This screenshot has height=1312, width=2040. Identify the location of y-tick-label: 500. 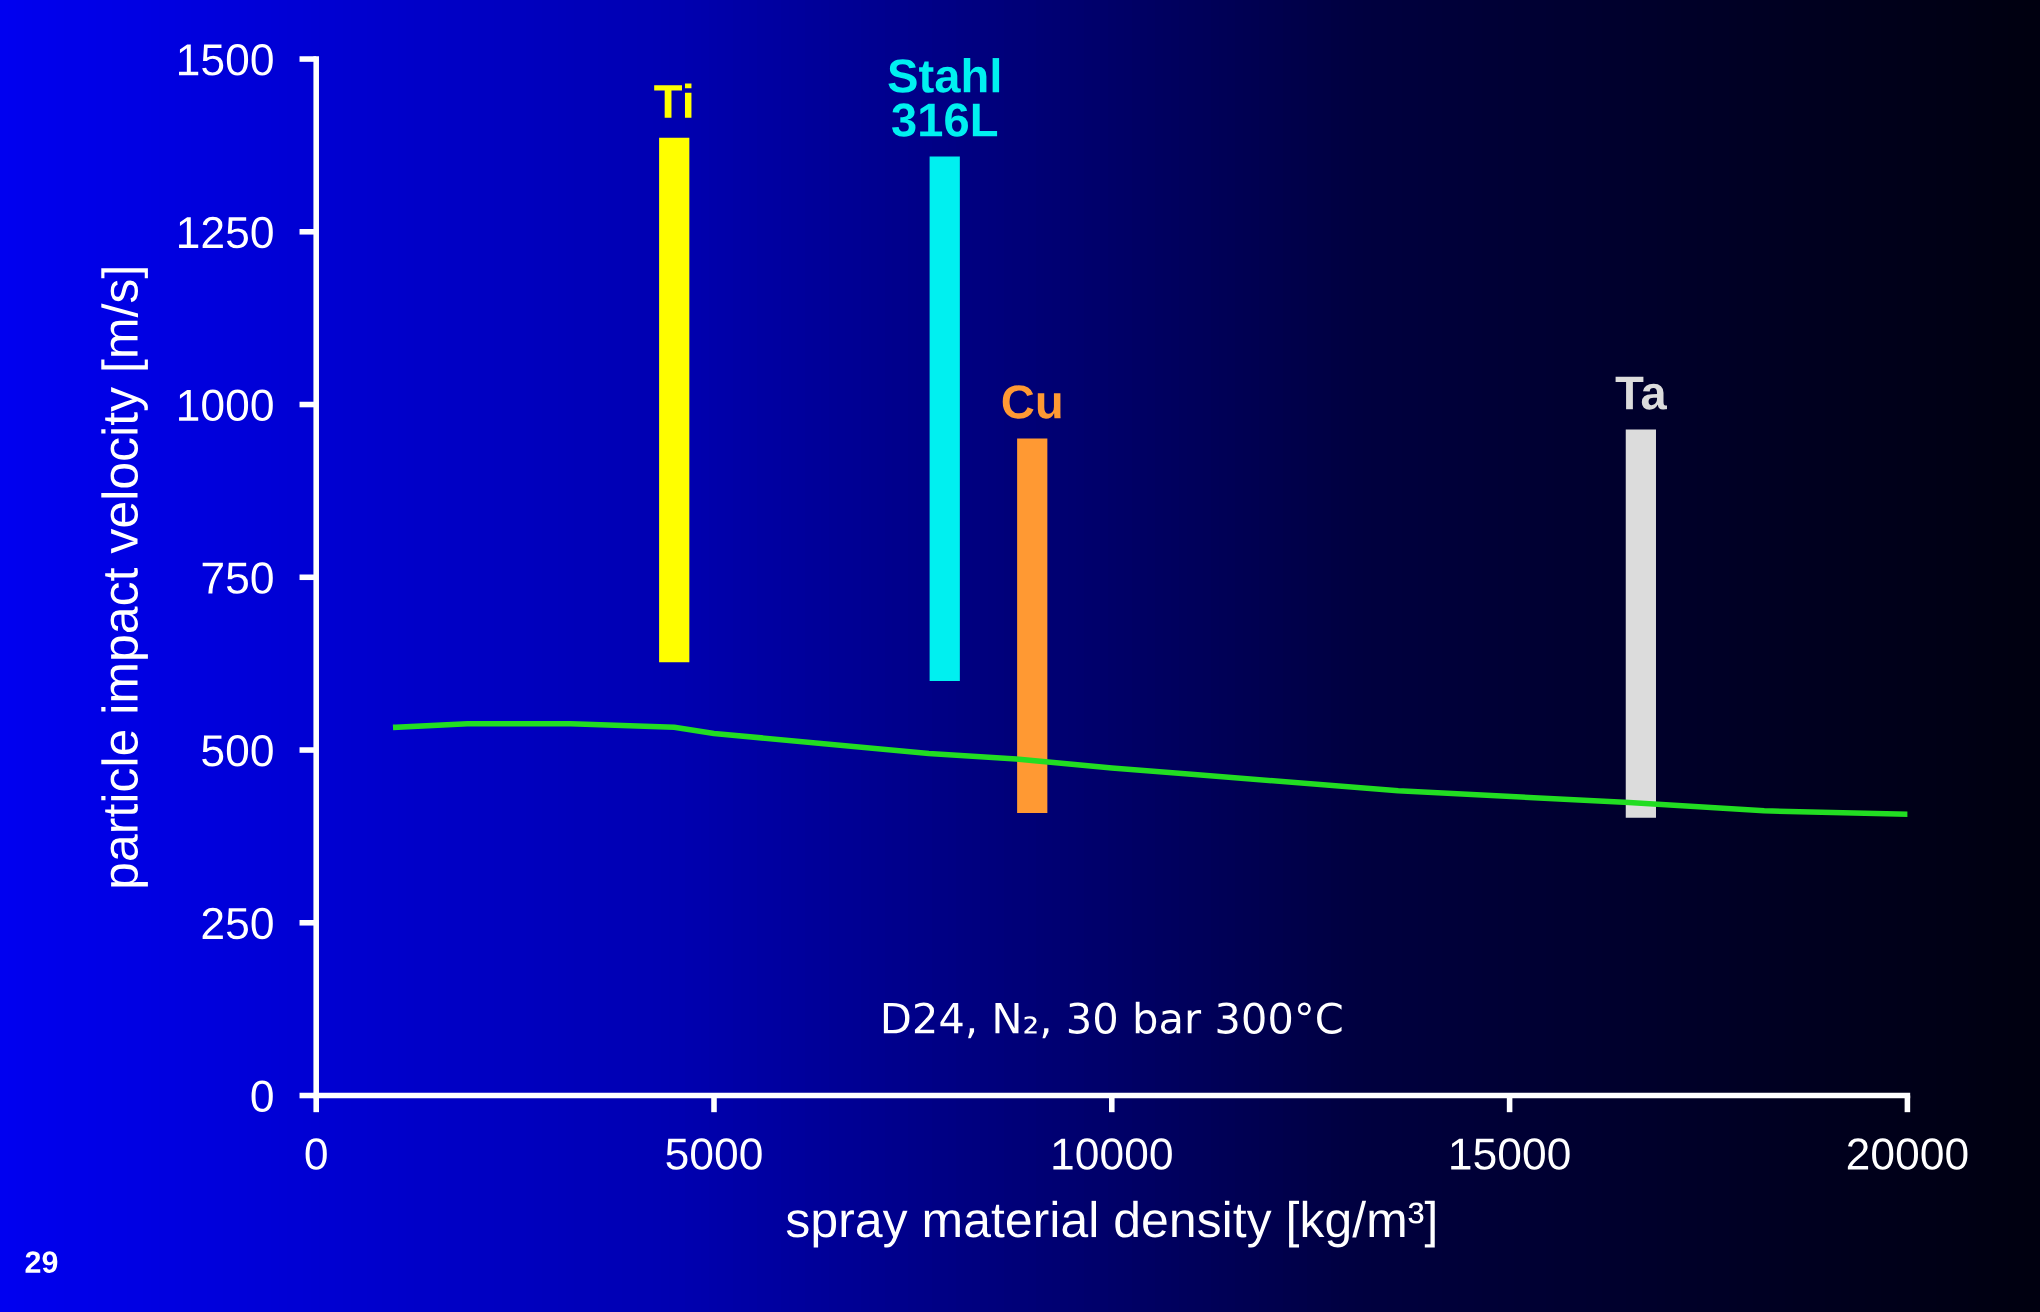
(237, 751).